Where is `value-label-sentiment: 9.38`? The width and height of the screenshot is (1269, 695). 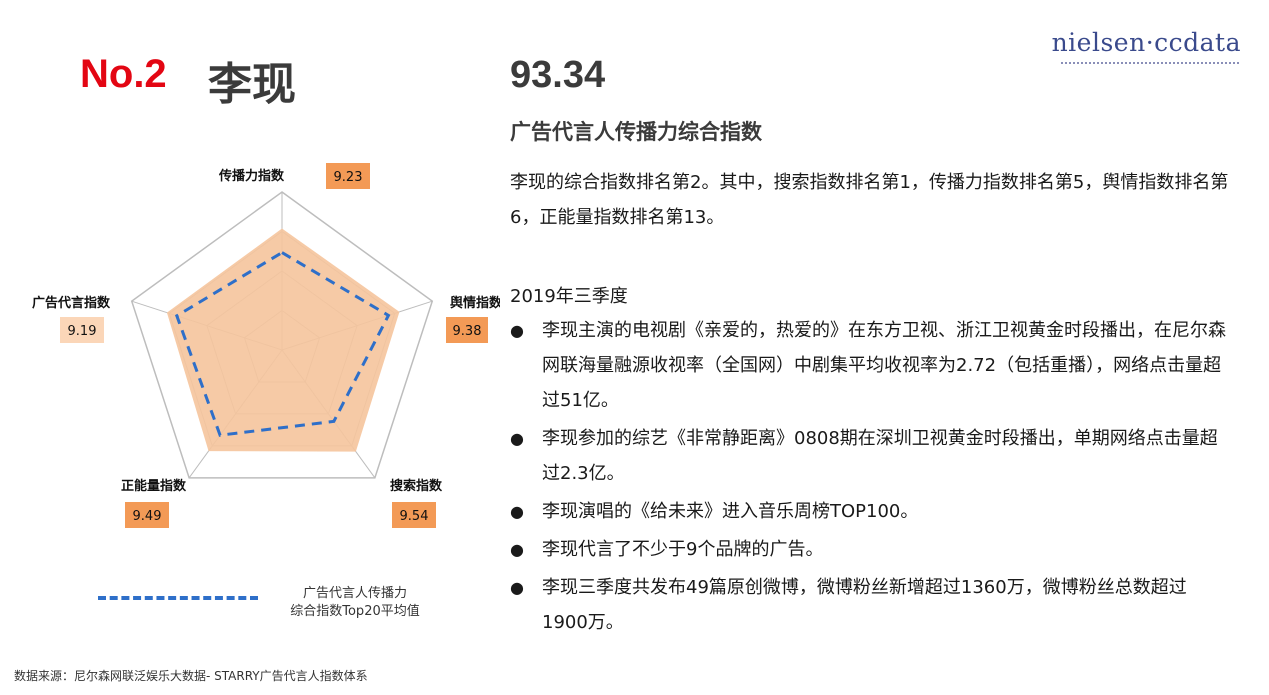 value-label-sentiment: 9.38 is located at coordinates (467, 331).